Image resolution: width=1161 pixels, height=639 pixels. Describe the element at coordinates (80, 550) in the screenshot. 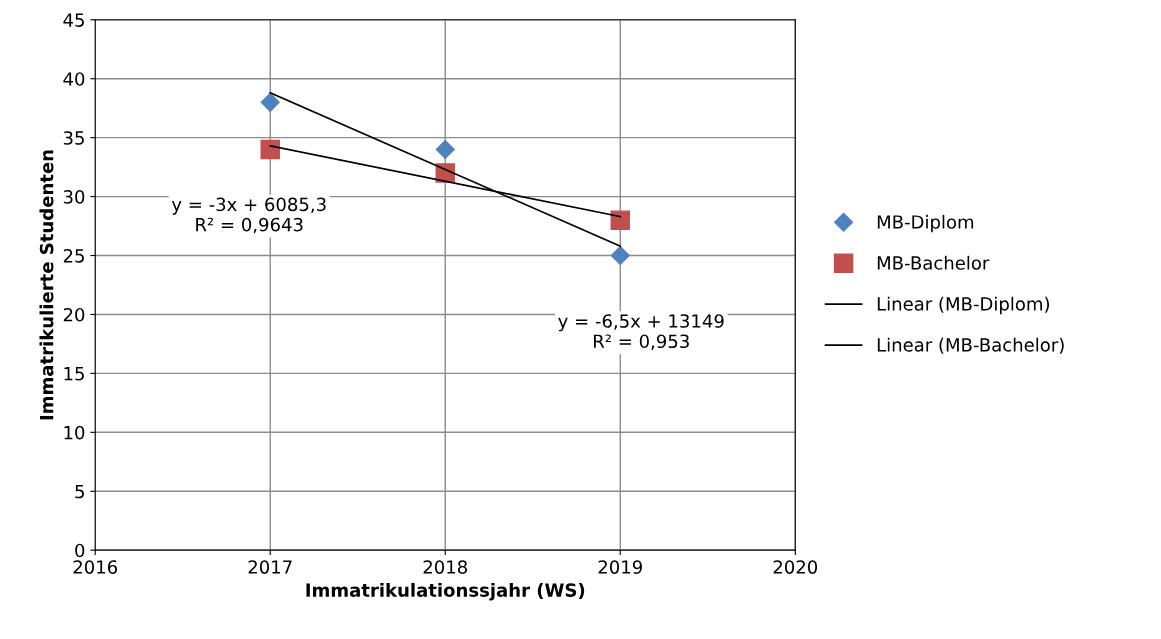

I see `y-tick-label: 0` at that location.